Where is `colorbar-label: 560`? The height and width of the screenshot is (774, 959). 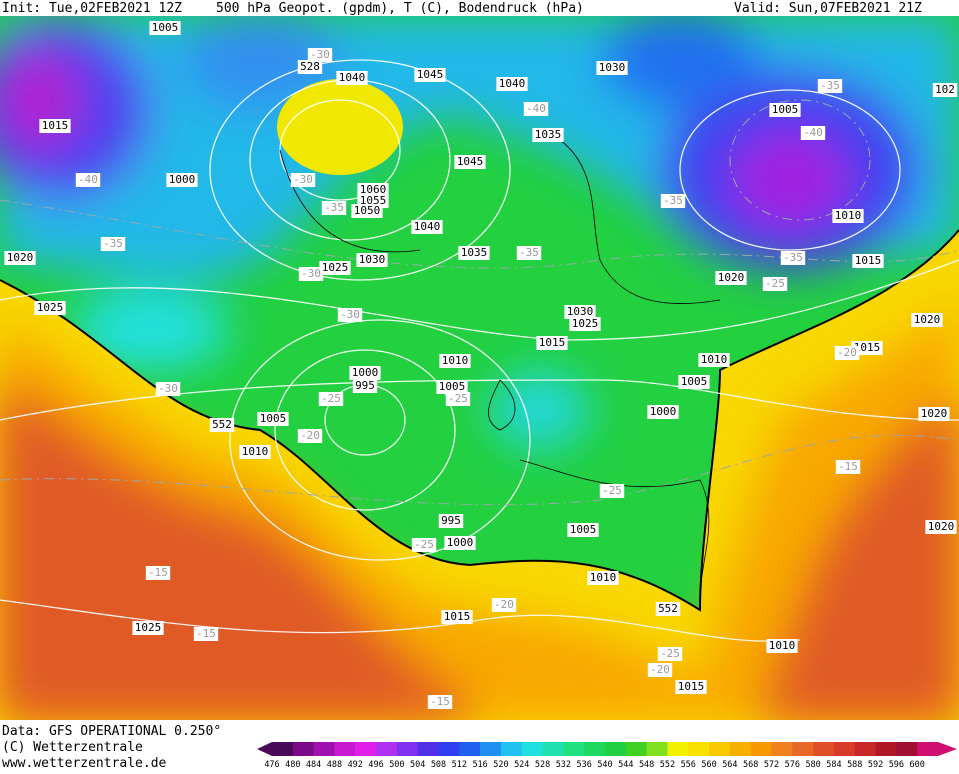
colorbar-label: 560 is located at coordinates (708, 765).